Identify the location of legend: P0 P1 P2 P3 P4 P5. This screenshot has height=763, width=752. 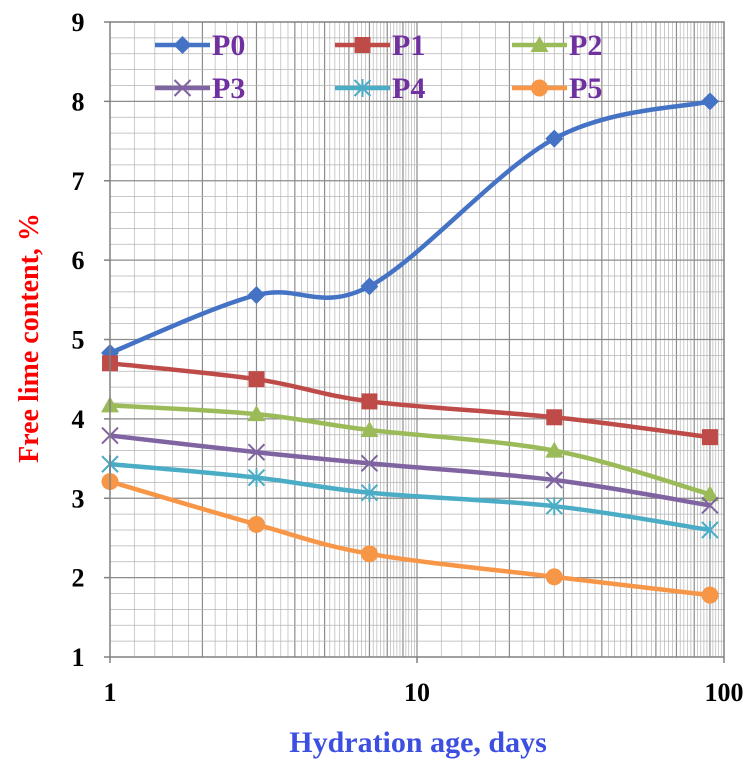
(378, 67).